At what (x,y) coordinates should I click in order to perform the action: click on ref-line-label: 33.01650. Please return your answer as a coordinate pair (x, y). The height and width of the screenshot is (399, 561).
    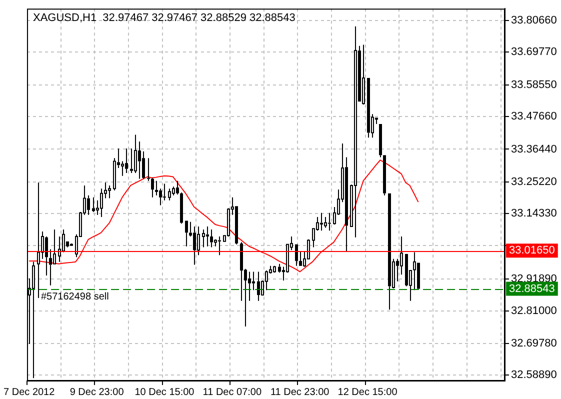
    Looking at the image, I should click on (532, 250).